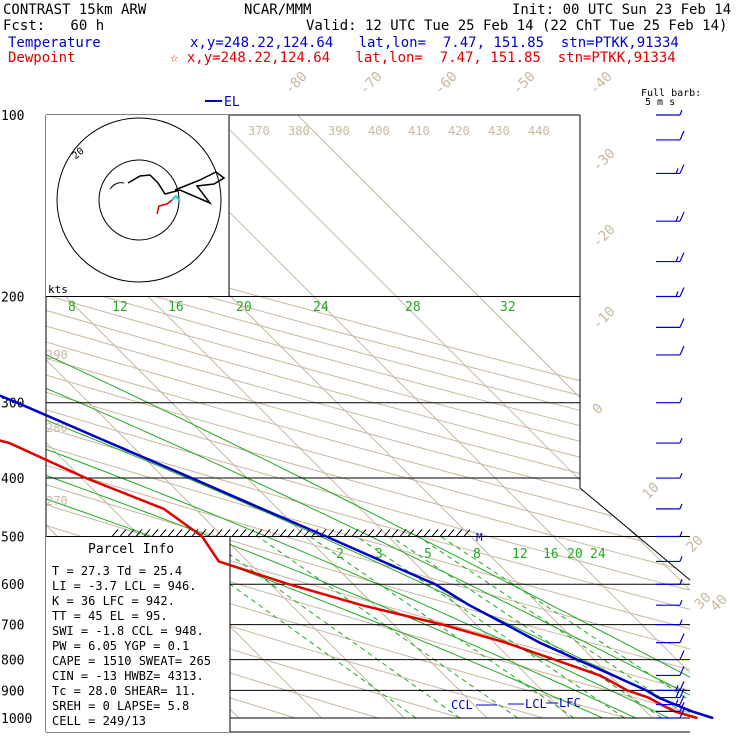 The height and width of the screenshot is (740, 740). What do you see at coordinates (57, 428) in the screenshot?
I see `theta-side-label: 280` at bounding box center [57, 428].